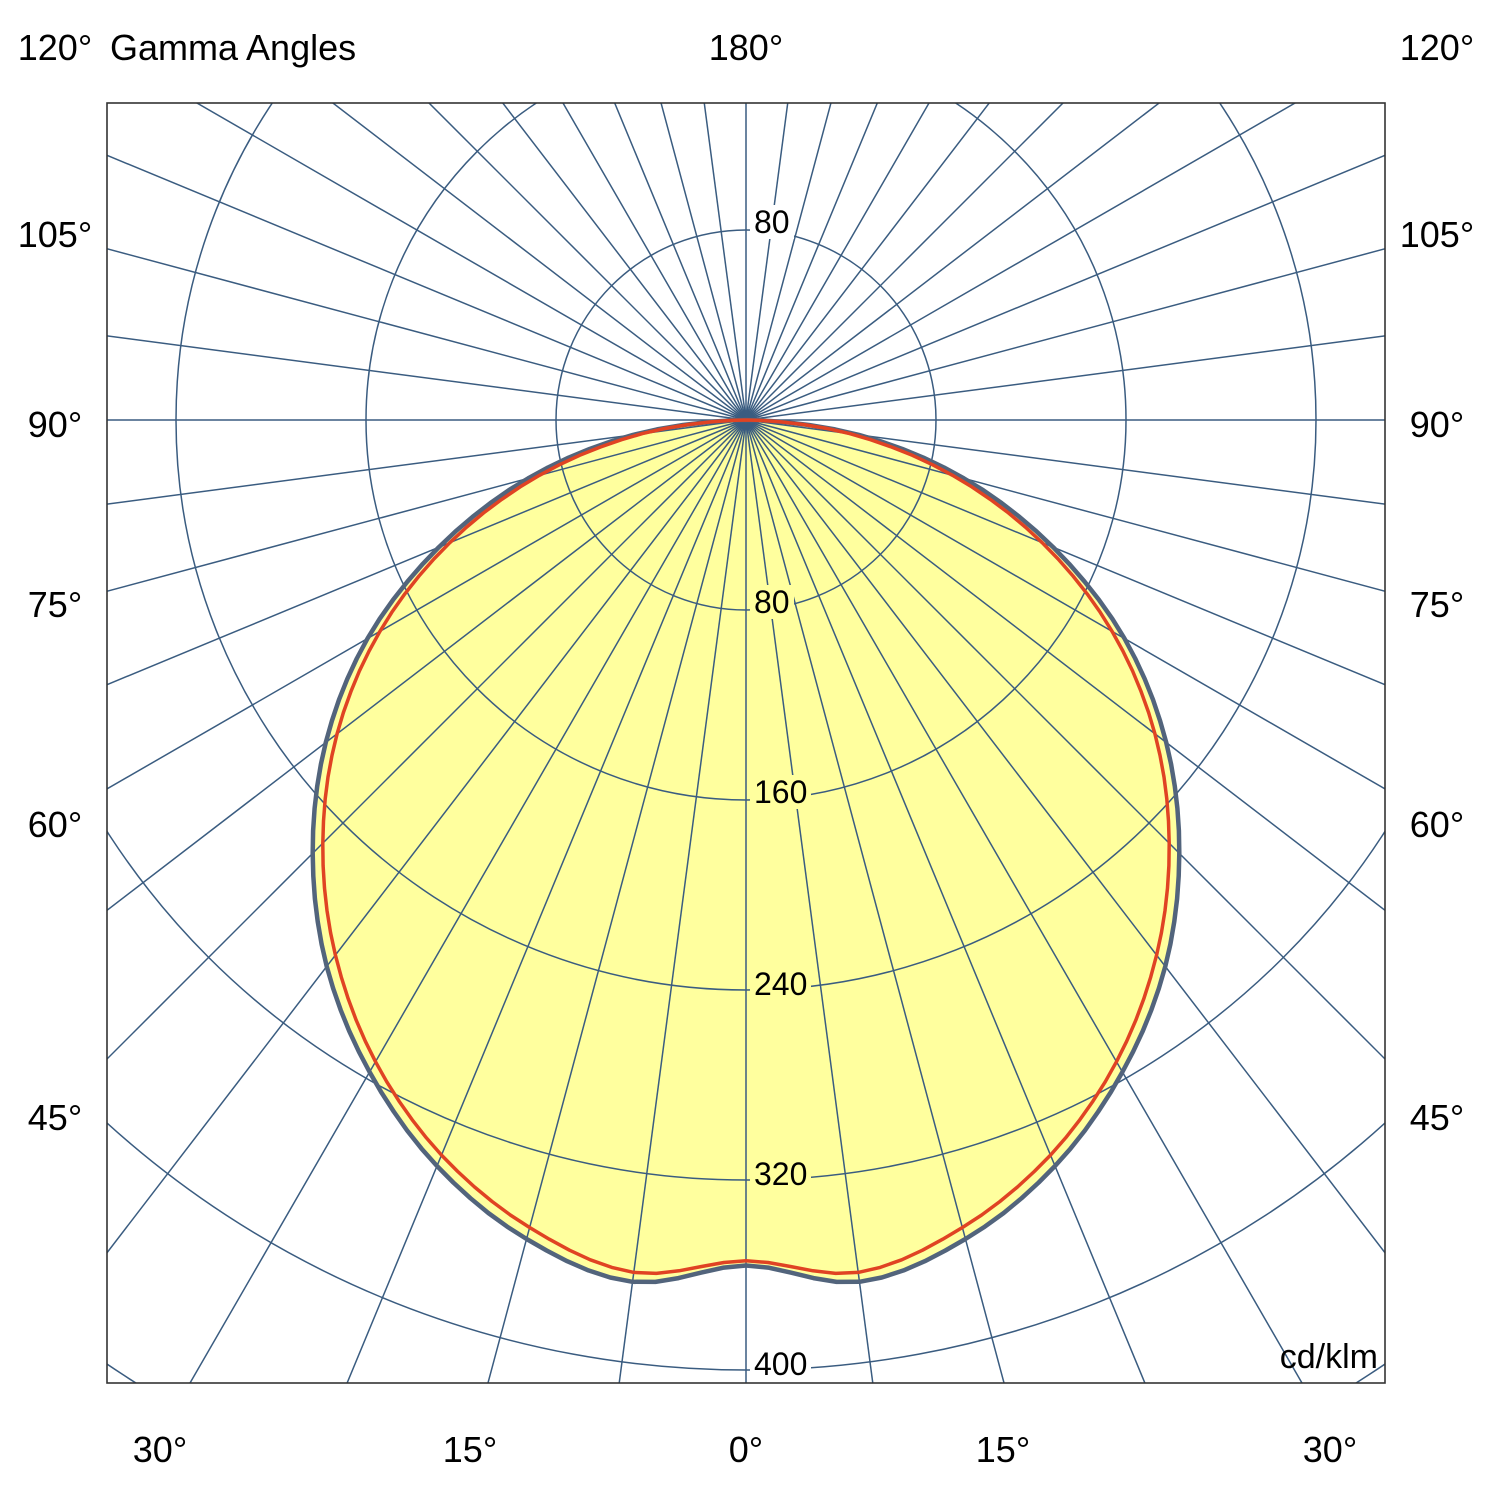 This screenshot has width=1490, height=1490. Describe the element at coordinates (1003, 1449) in the screenshot. I see `angle-label-bottom-15-right: 15°` at that location.